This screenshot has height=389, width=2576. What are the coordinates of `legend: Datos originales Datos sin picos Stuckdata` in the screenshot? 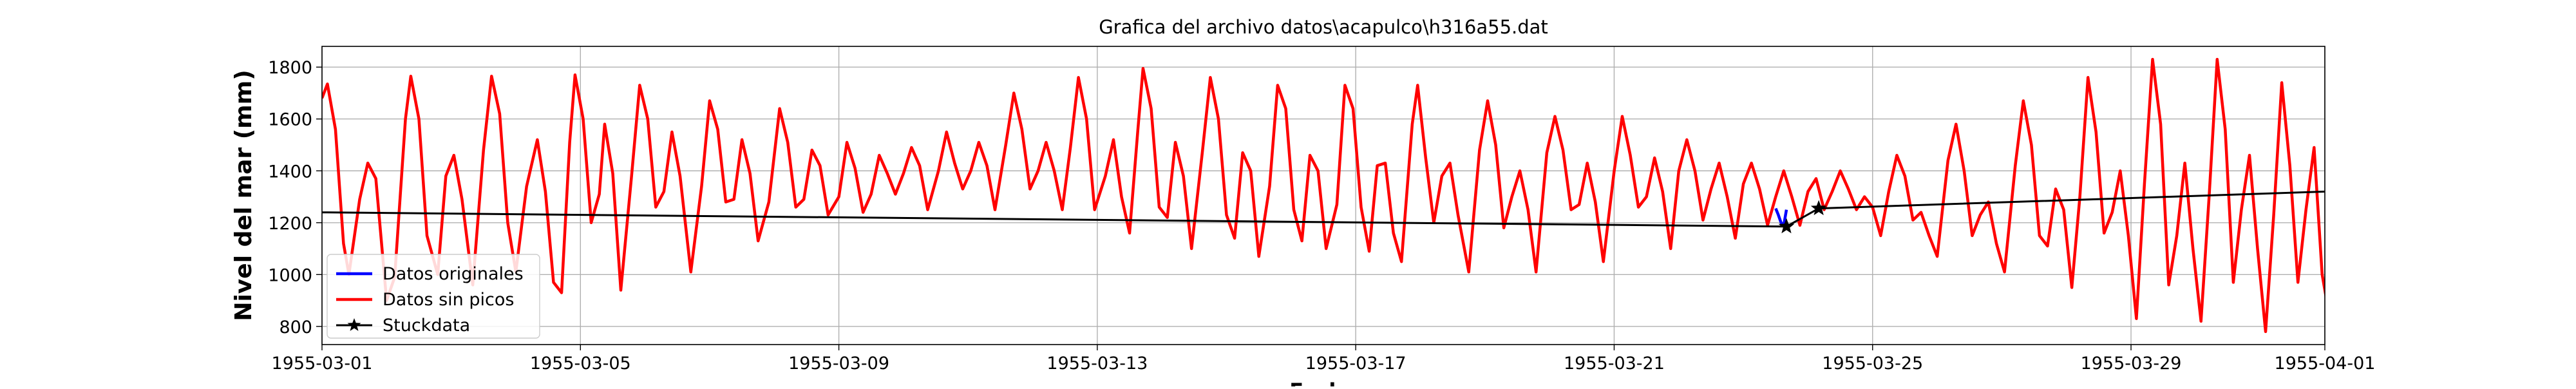 It's located at (433, 296).